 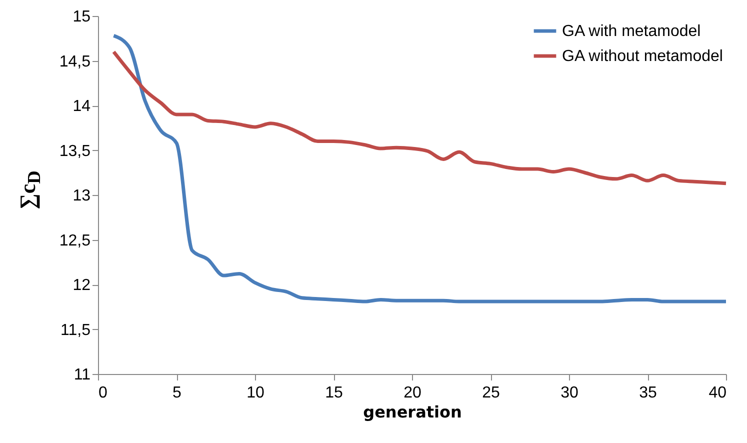 What do you see at coordinates (717, 393) in the screenshot?
I see `x-tick-label: 40` at bounding box center [717, 393].